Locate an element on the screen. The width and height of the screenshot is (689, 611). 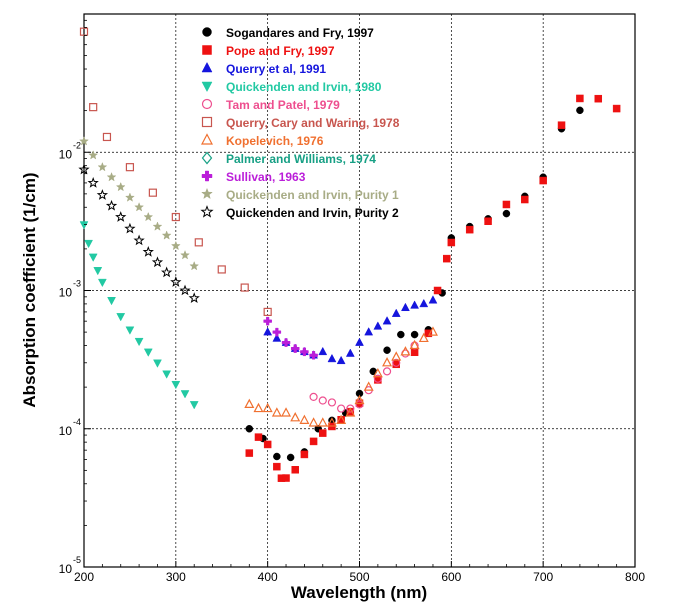
legend-label: Quickenden and Irvin, 1980 is located at coordinates (304, 87).